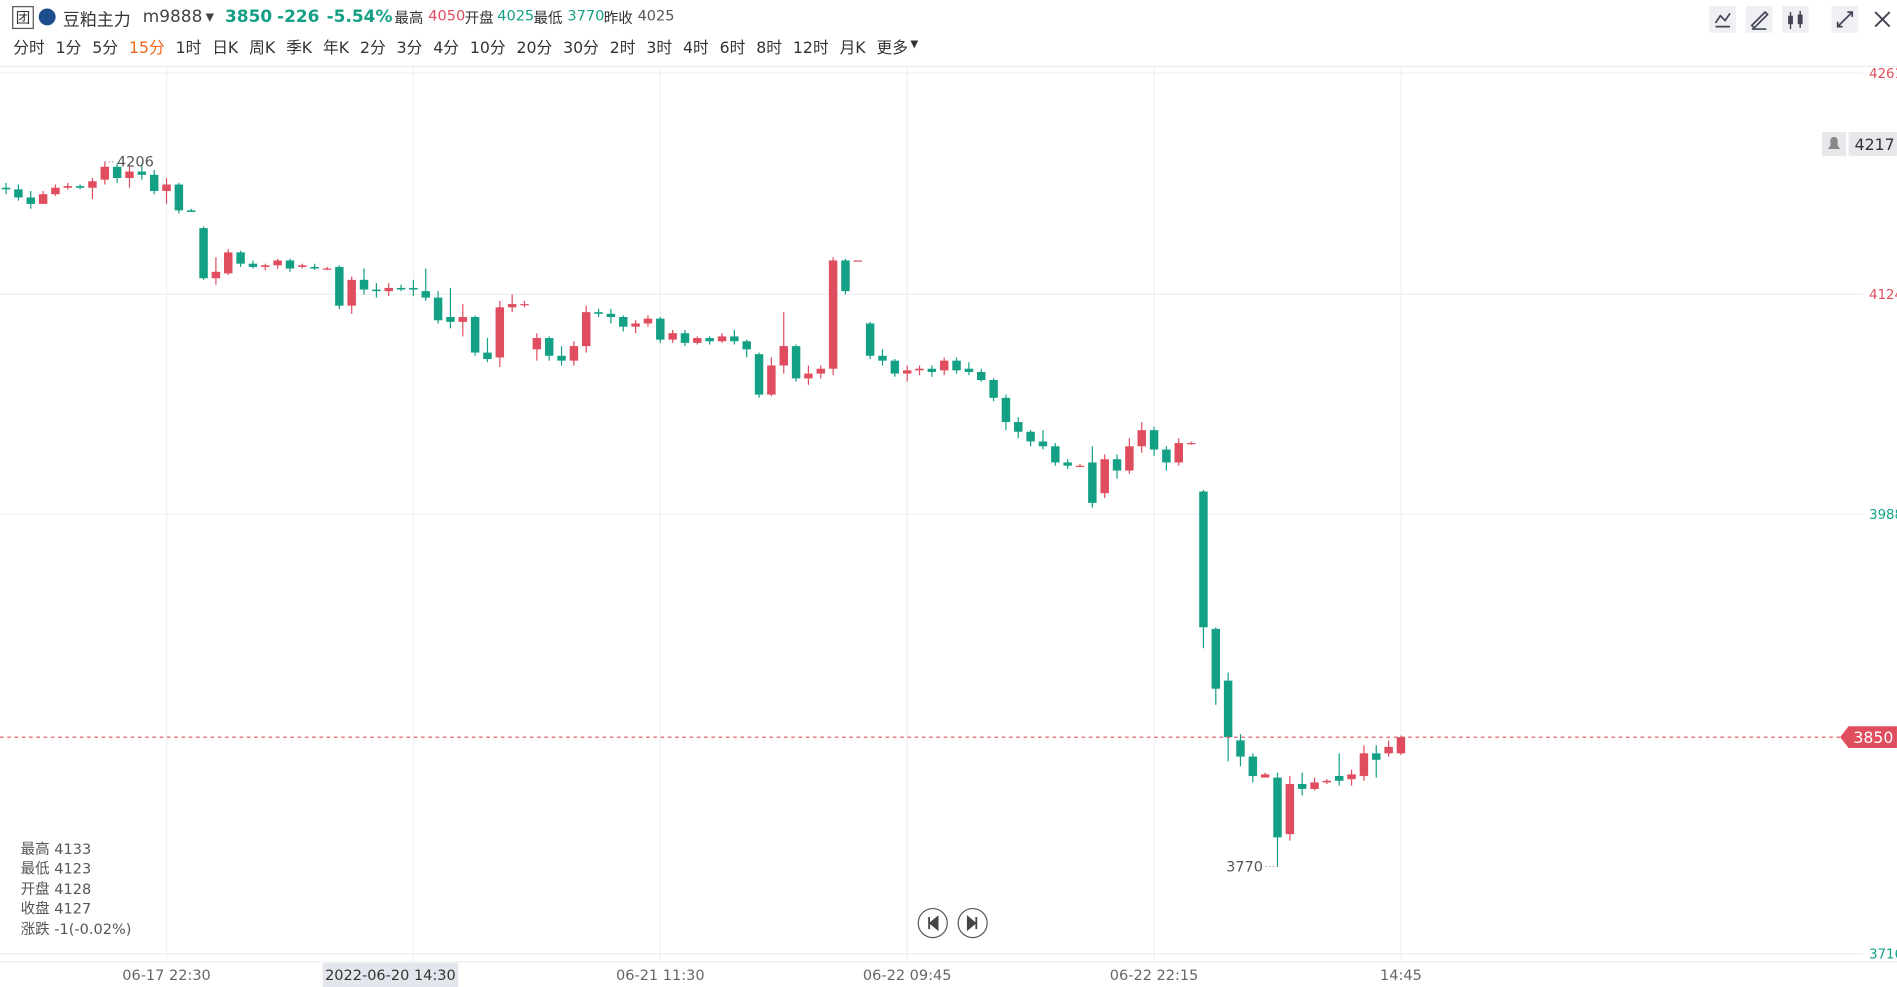  I want to click on timeframe-button: 12时, so click(810, 49).